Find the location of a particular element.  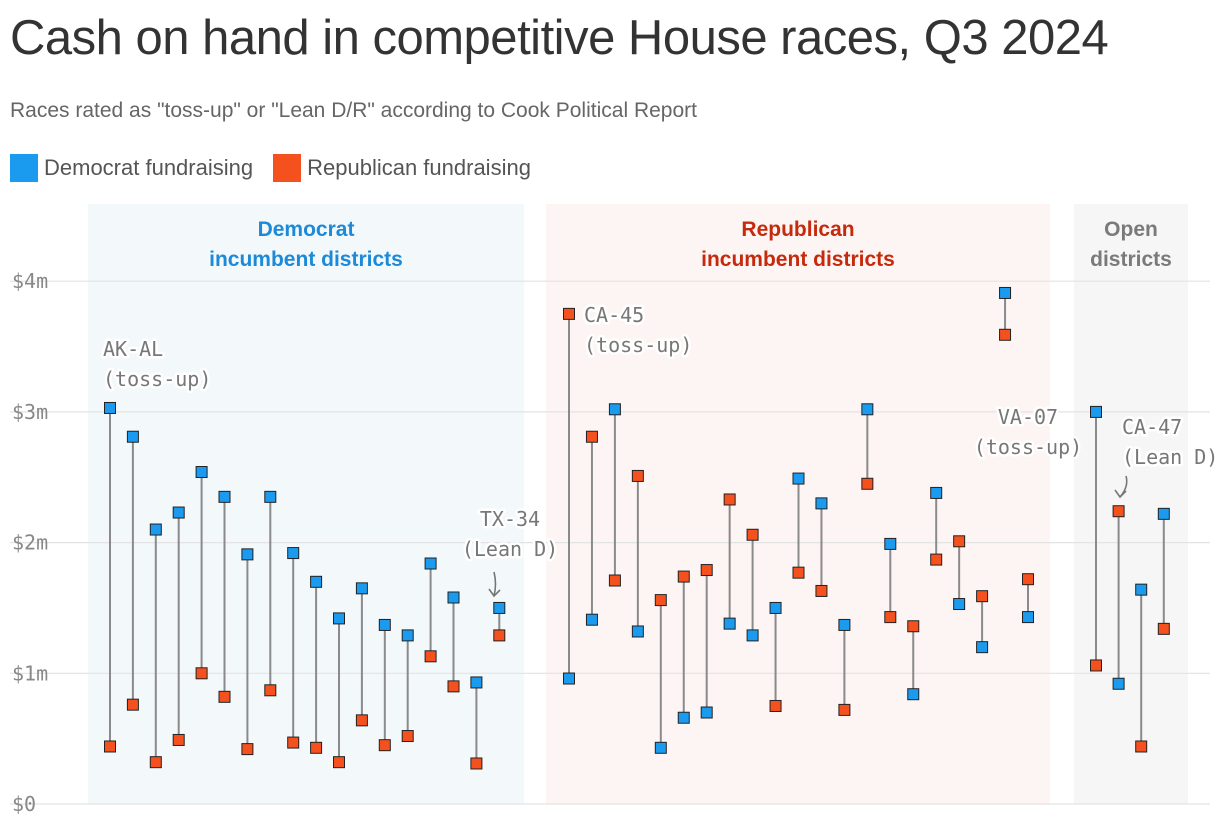

legend-label-democrat: Democrat fundraising is located at coordinates (149, 167).